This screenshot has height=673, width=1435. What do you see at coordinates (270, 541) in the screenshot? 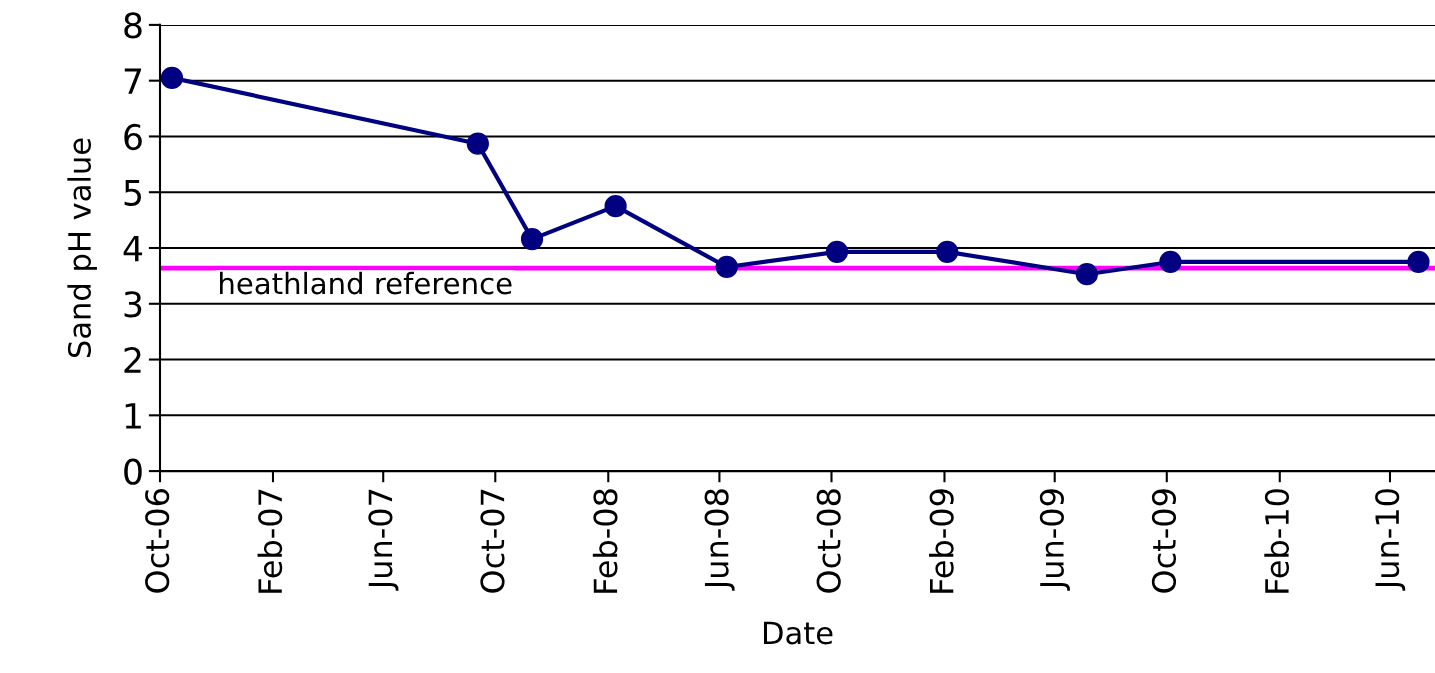
I see `x-tick-label: Feb-07` at bounding box center [270, 541].